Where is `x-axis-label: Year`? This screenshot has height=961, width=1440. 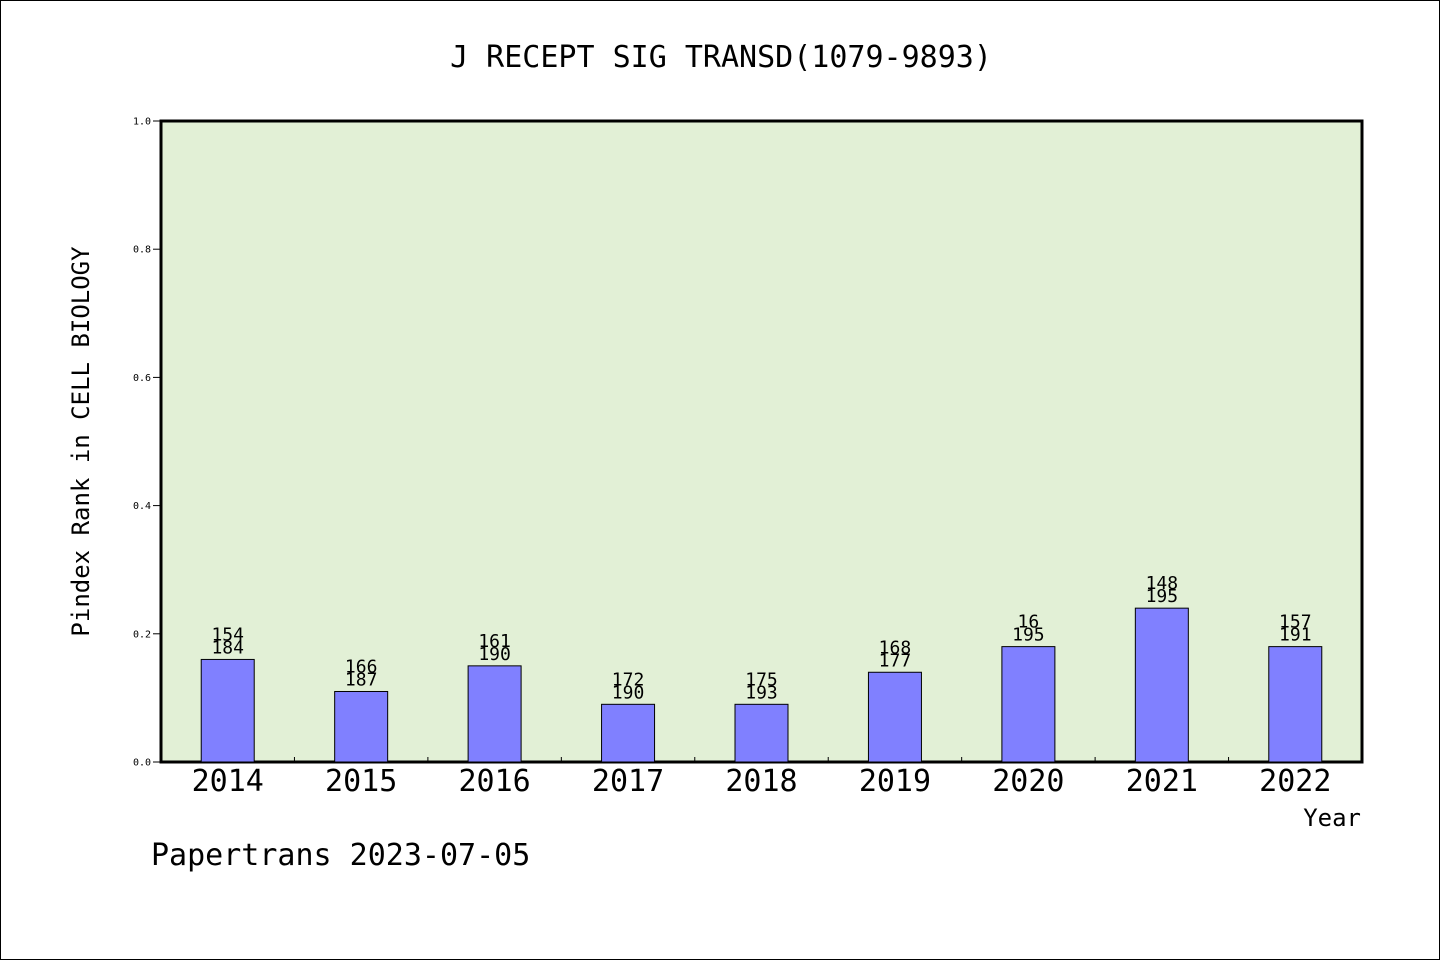
x-axis-label: Year is located at coordinates (1332, 818).